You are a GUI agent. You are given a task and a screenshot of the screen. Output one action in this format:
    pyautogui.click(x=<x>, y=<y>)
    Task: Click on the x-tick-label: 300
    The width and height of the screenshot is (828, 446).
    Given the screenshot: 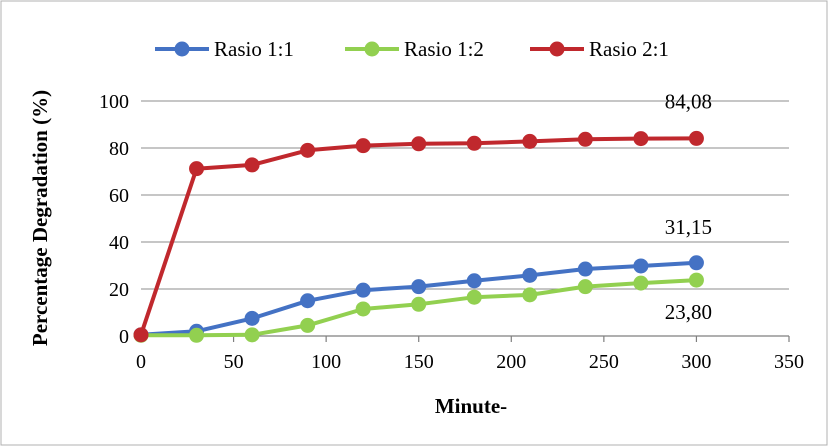 What is the action you would take?
    pyautogui.click(x=696, y=362)
    